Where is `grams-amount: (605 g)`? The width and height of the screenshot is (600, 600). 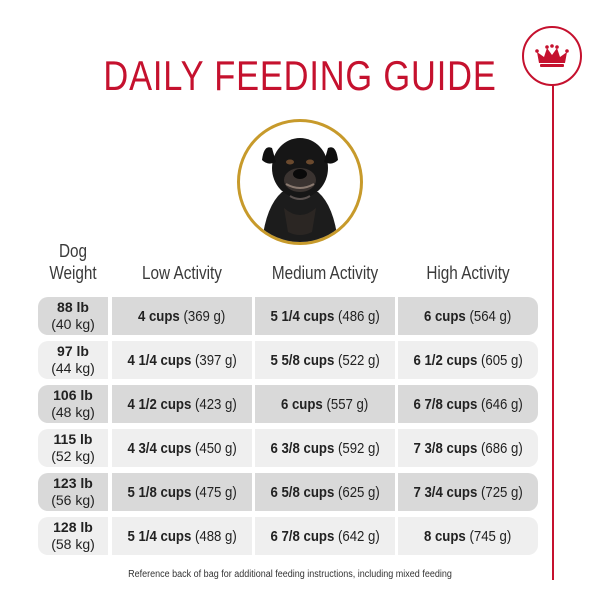 grams-amount: (605 g) is located at coordinates (501, 360).